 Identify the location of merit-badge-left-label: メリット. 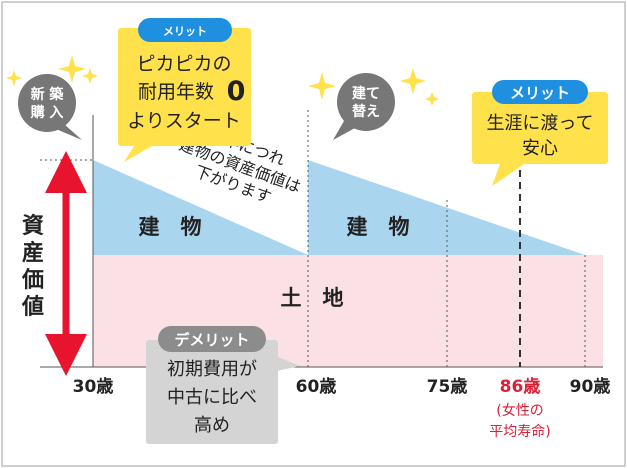
(185, 31).